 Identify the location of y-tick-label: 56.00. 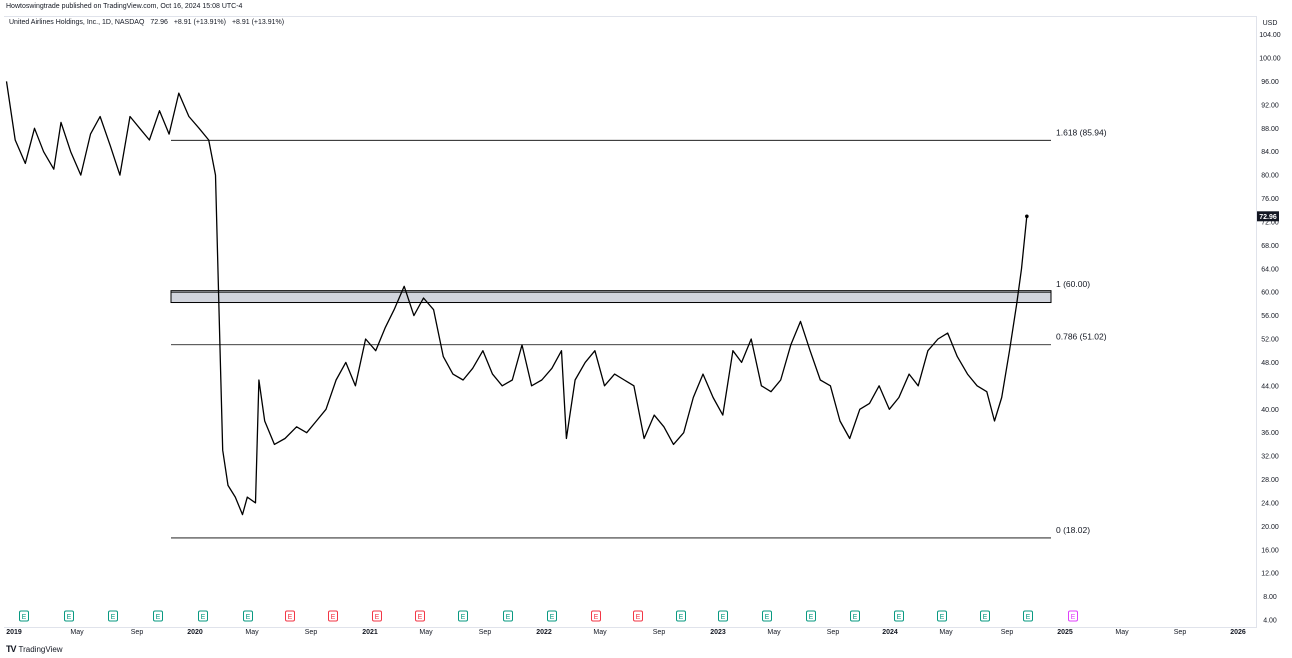
(1270, 316).